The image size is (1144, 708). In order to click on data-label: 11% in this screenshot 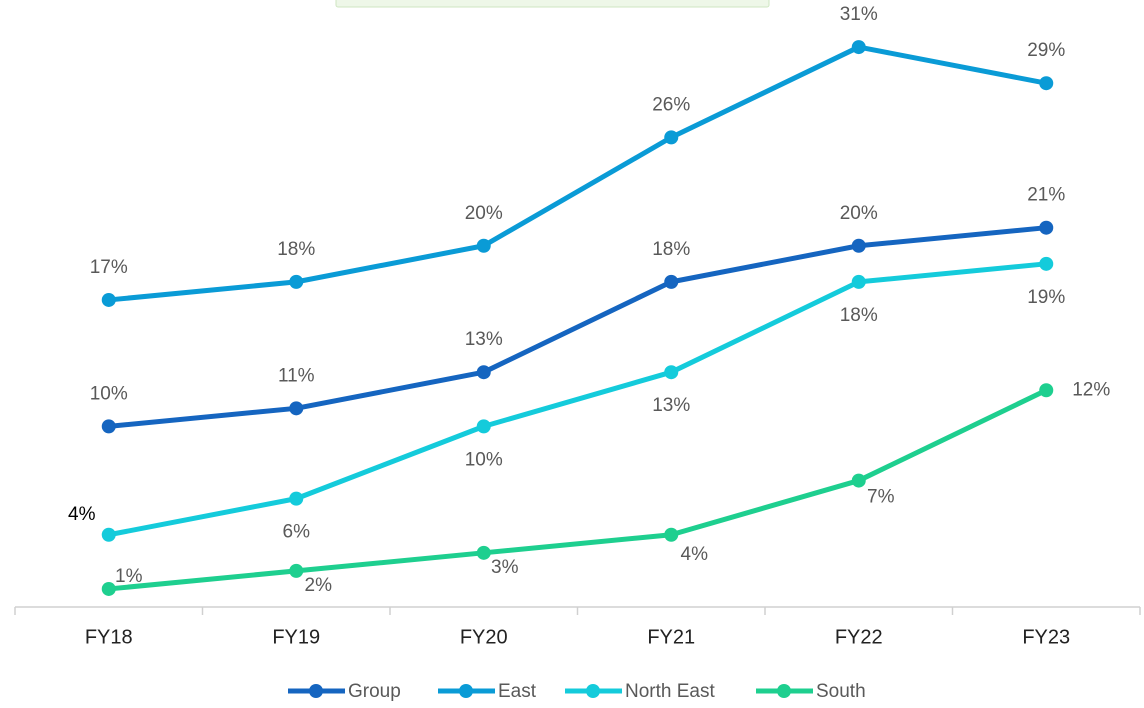, I will do `click(296, 375)`.